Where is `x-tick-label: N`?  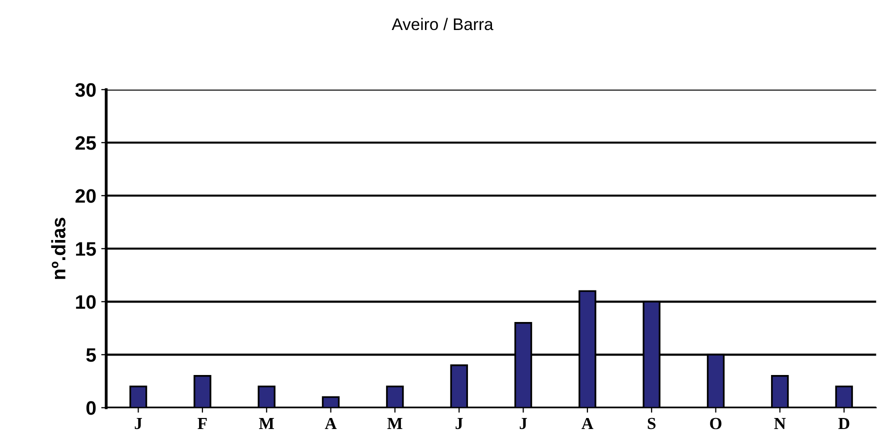
x-tick-label: N is located at coordinates (780, 423).